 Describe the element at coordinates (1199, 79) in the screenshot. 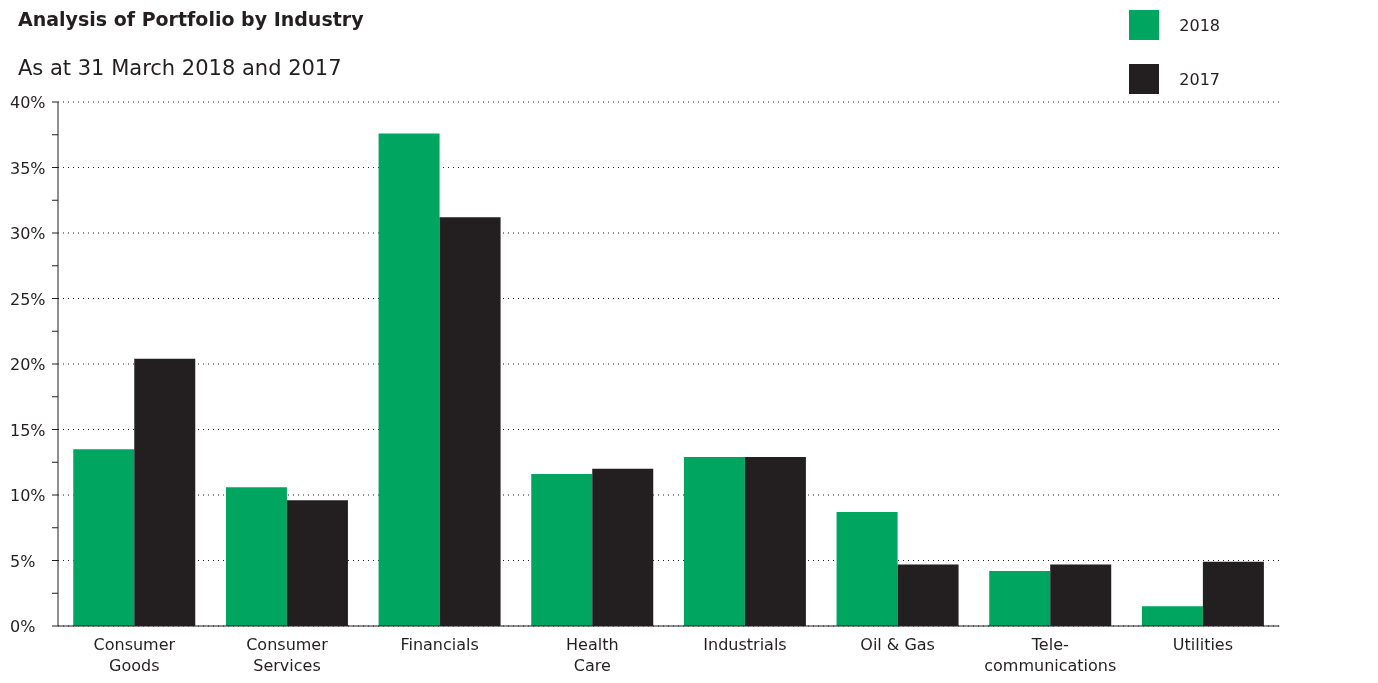

I see `legend-label: 2017` at that location.